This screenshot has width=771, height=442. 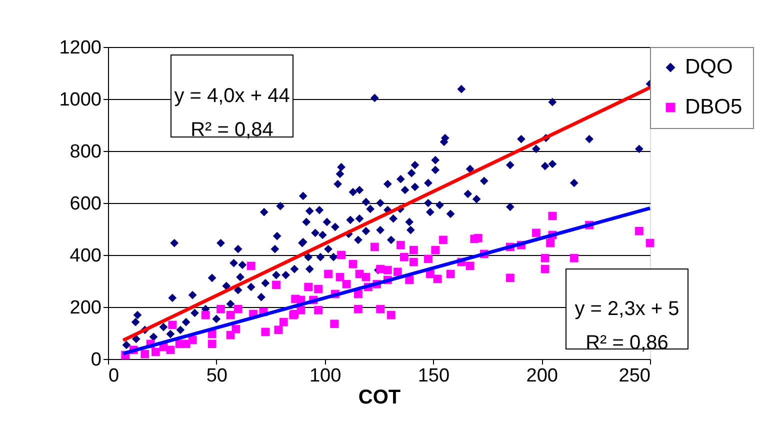 What do you see at coordinates (434, 376) in the screenshot?
I see `x-tick-label: 150` at bounding box center [434, 376].